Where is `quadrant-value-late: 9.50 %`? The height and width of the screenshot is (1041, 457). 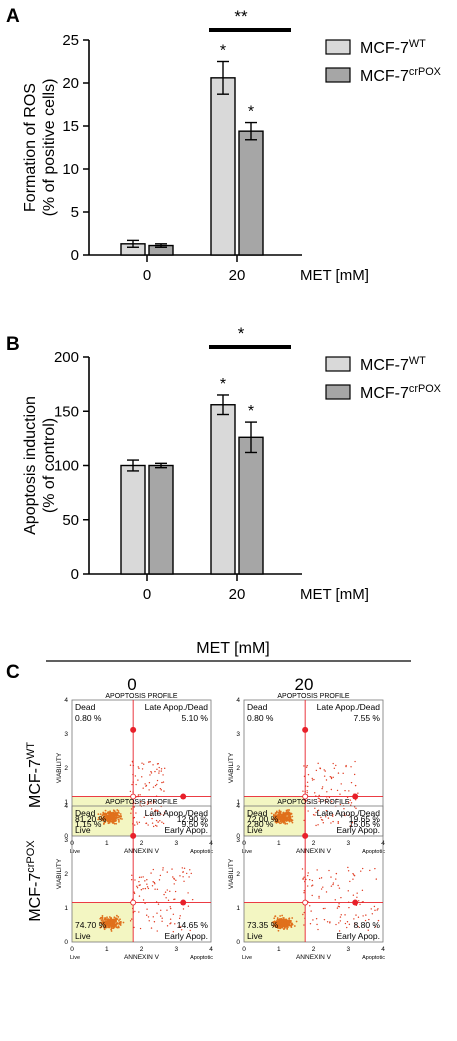 quadrant-value-late: 9.50 % is located at coordinates (195, 824).